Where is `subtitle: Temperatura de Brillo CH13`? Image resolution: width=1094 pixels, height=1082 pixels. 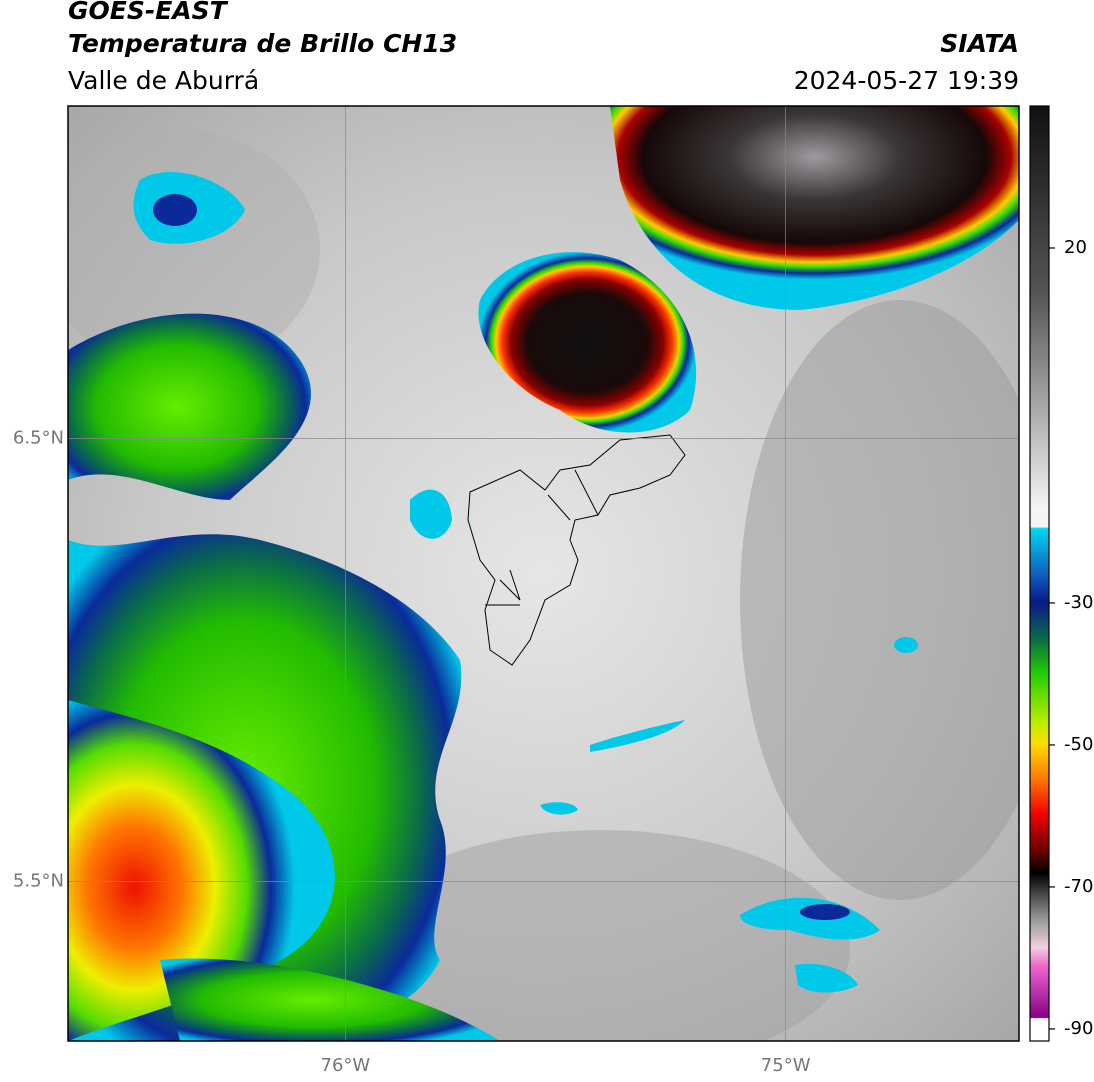 subtitle: Temperatura de Brillo CH13 is located at coordinates (262, 43).